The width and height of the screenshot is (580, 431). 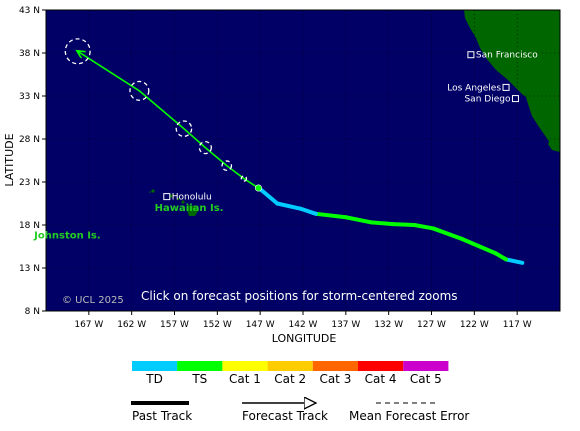 What do you see at coordinates (303, 325) in the screenshot?
I see `lon-tick-label: 142 W` at bounding box center [303, 325].